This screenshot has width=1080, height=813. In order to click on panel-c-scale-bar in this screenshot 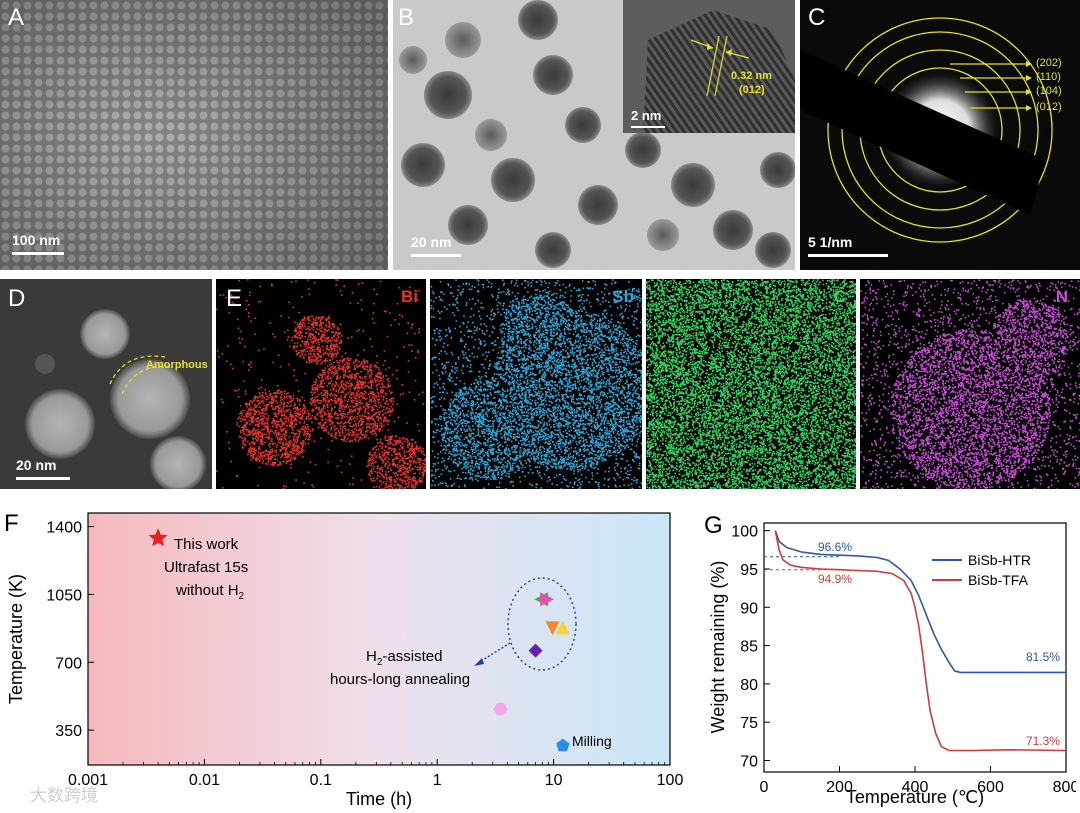, I will do `click(848, 255)`.